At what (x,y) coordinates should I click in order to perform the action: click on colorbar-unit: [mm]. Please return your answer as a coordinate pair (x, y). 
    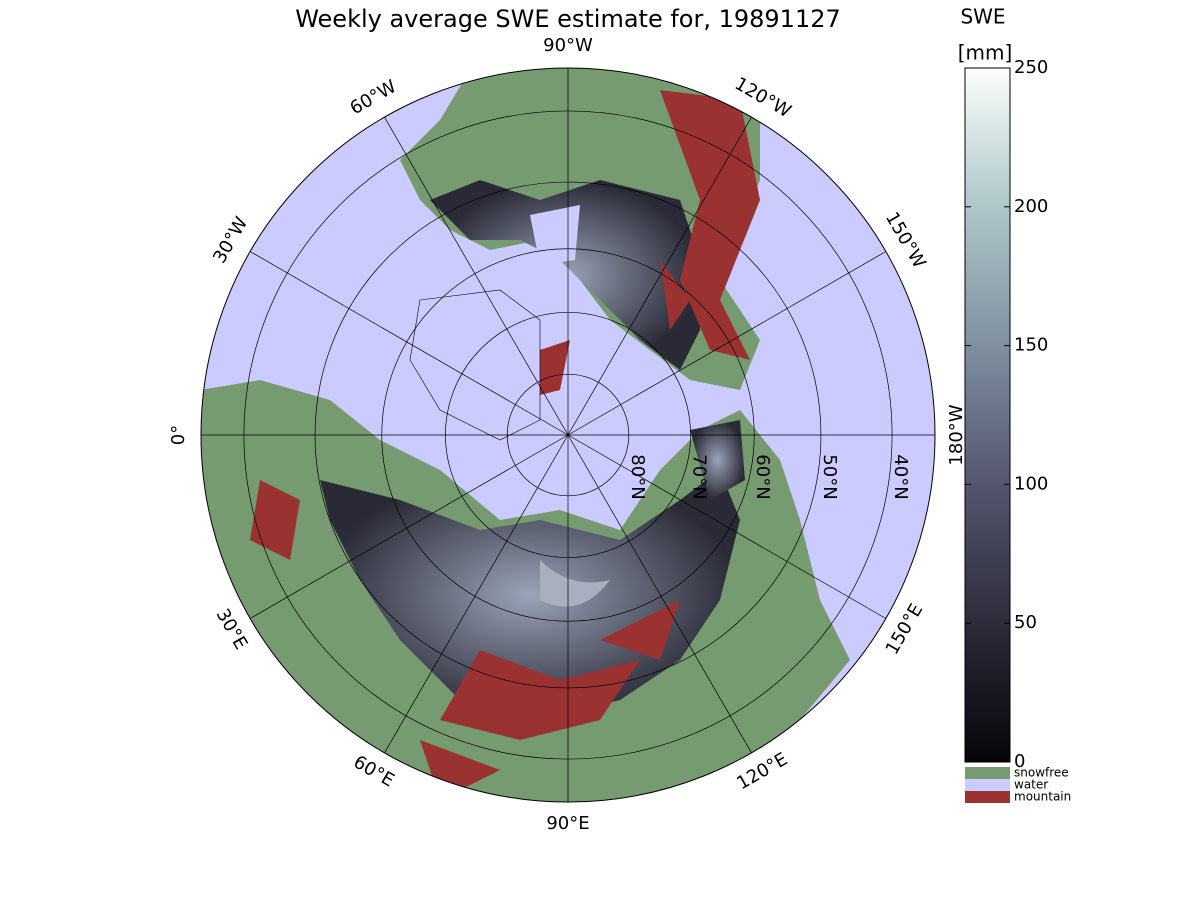
    Looking at the image, I should click on (985, 53).